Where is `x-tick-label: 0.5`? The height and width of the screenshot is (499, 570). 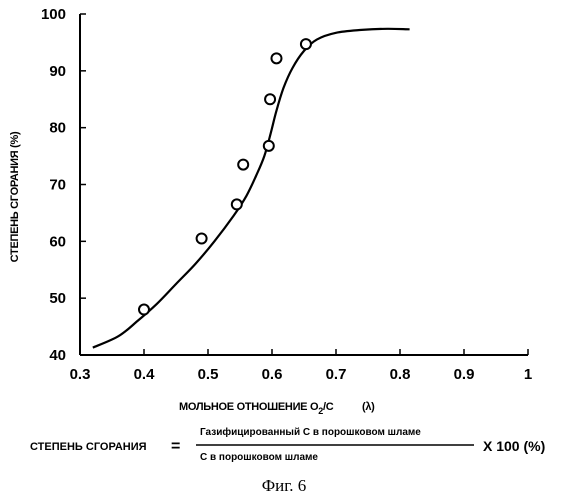 x-tick-label: 0.5 is located at coordinates (208, 374).